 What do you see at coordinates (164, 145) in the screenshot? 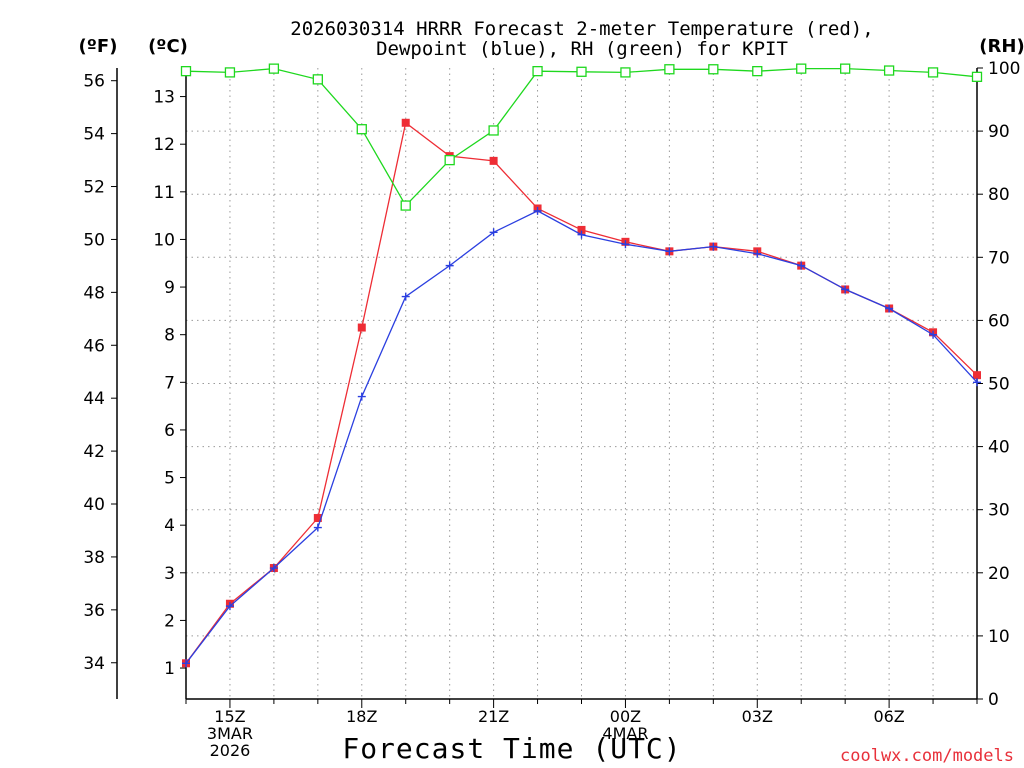
I see `celsius-tick-label: 12` at bounding box center [164, 145].